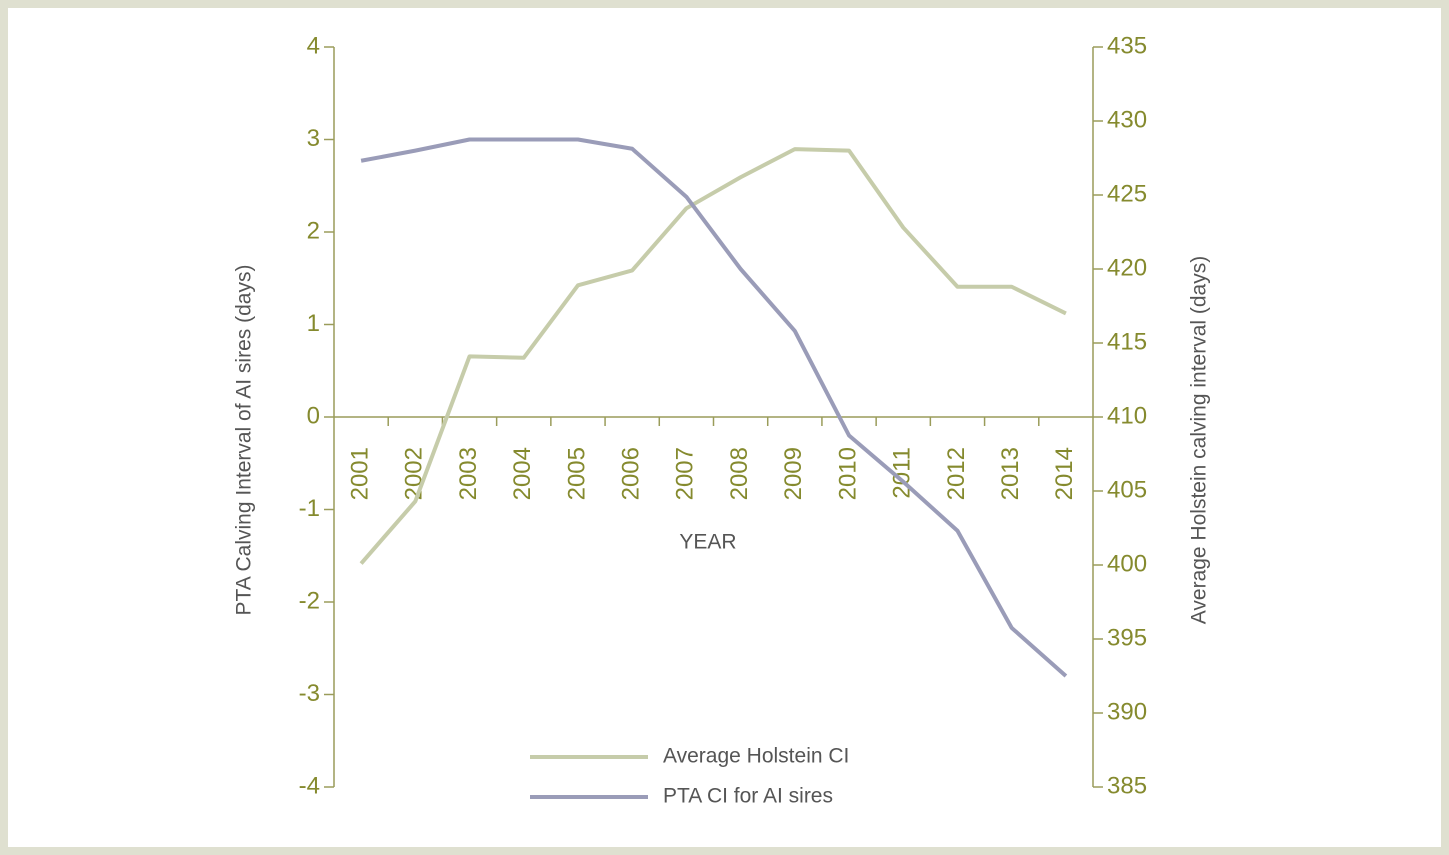 This screenshot has height=855, width=1449. I want to click on y2-tick-label: 410, so click(1127, 415).